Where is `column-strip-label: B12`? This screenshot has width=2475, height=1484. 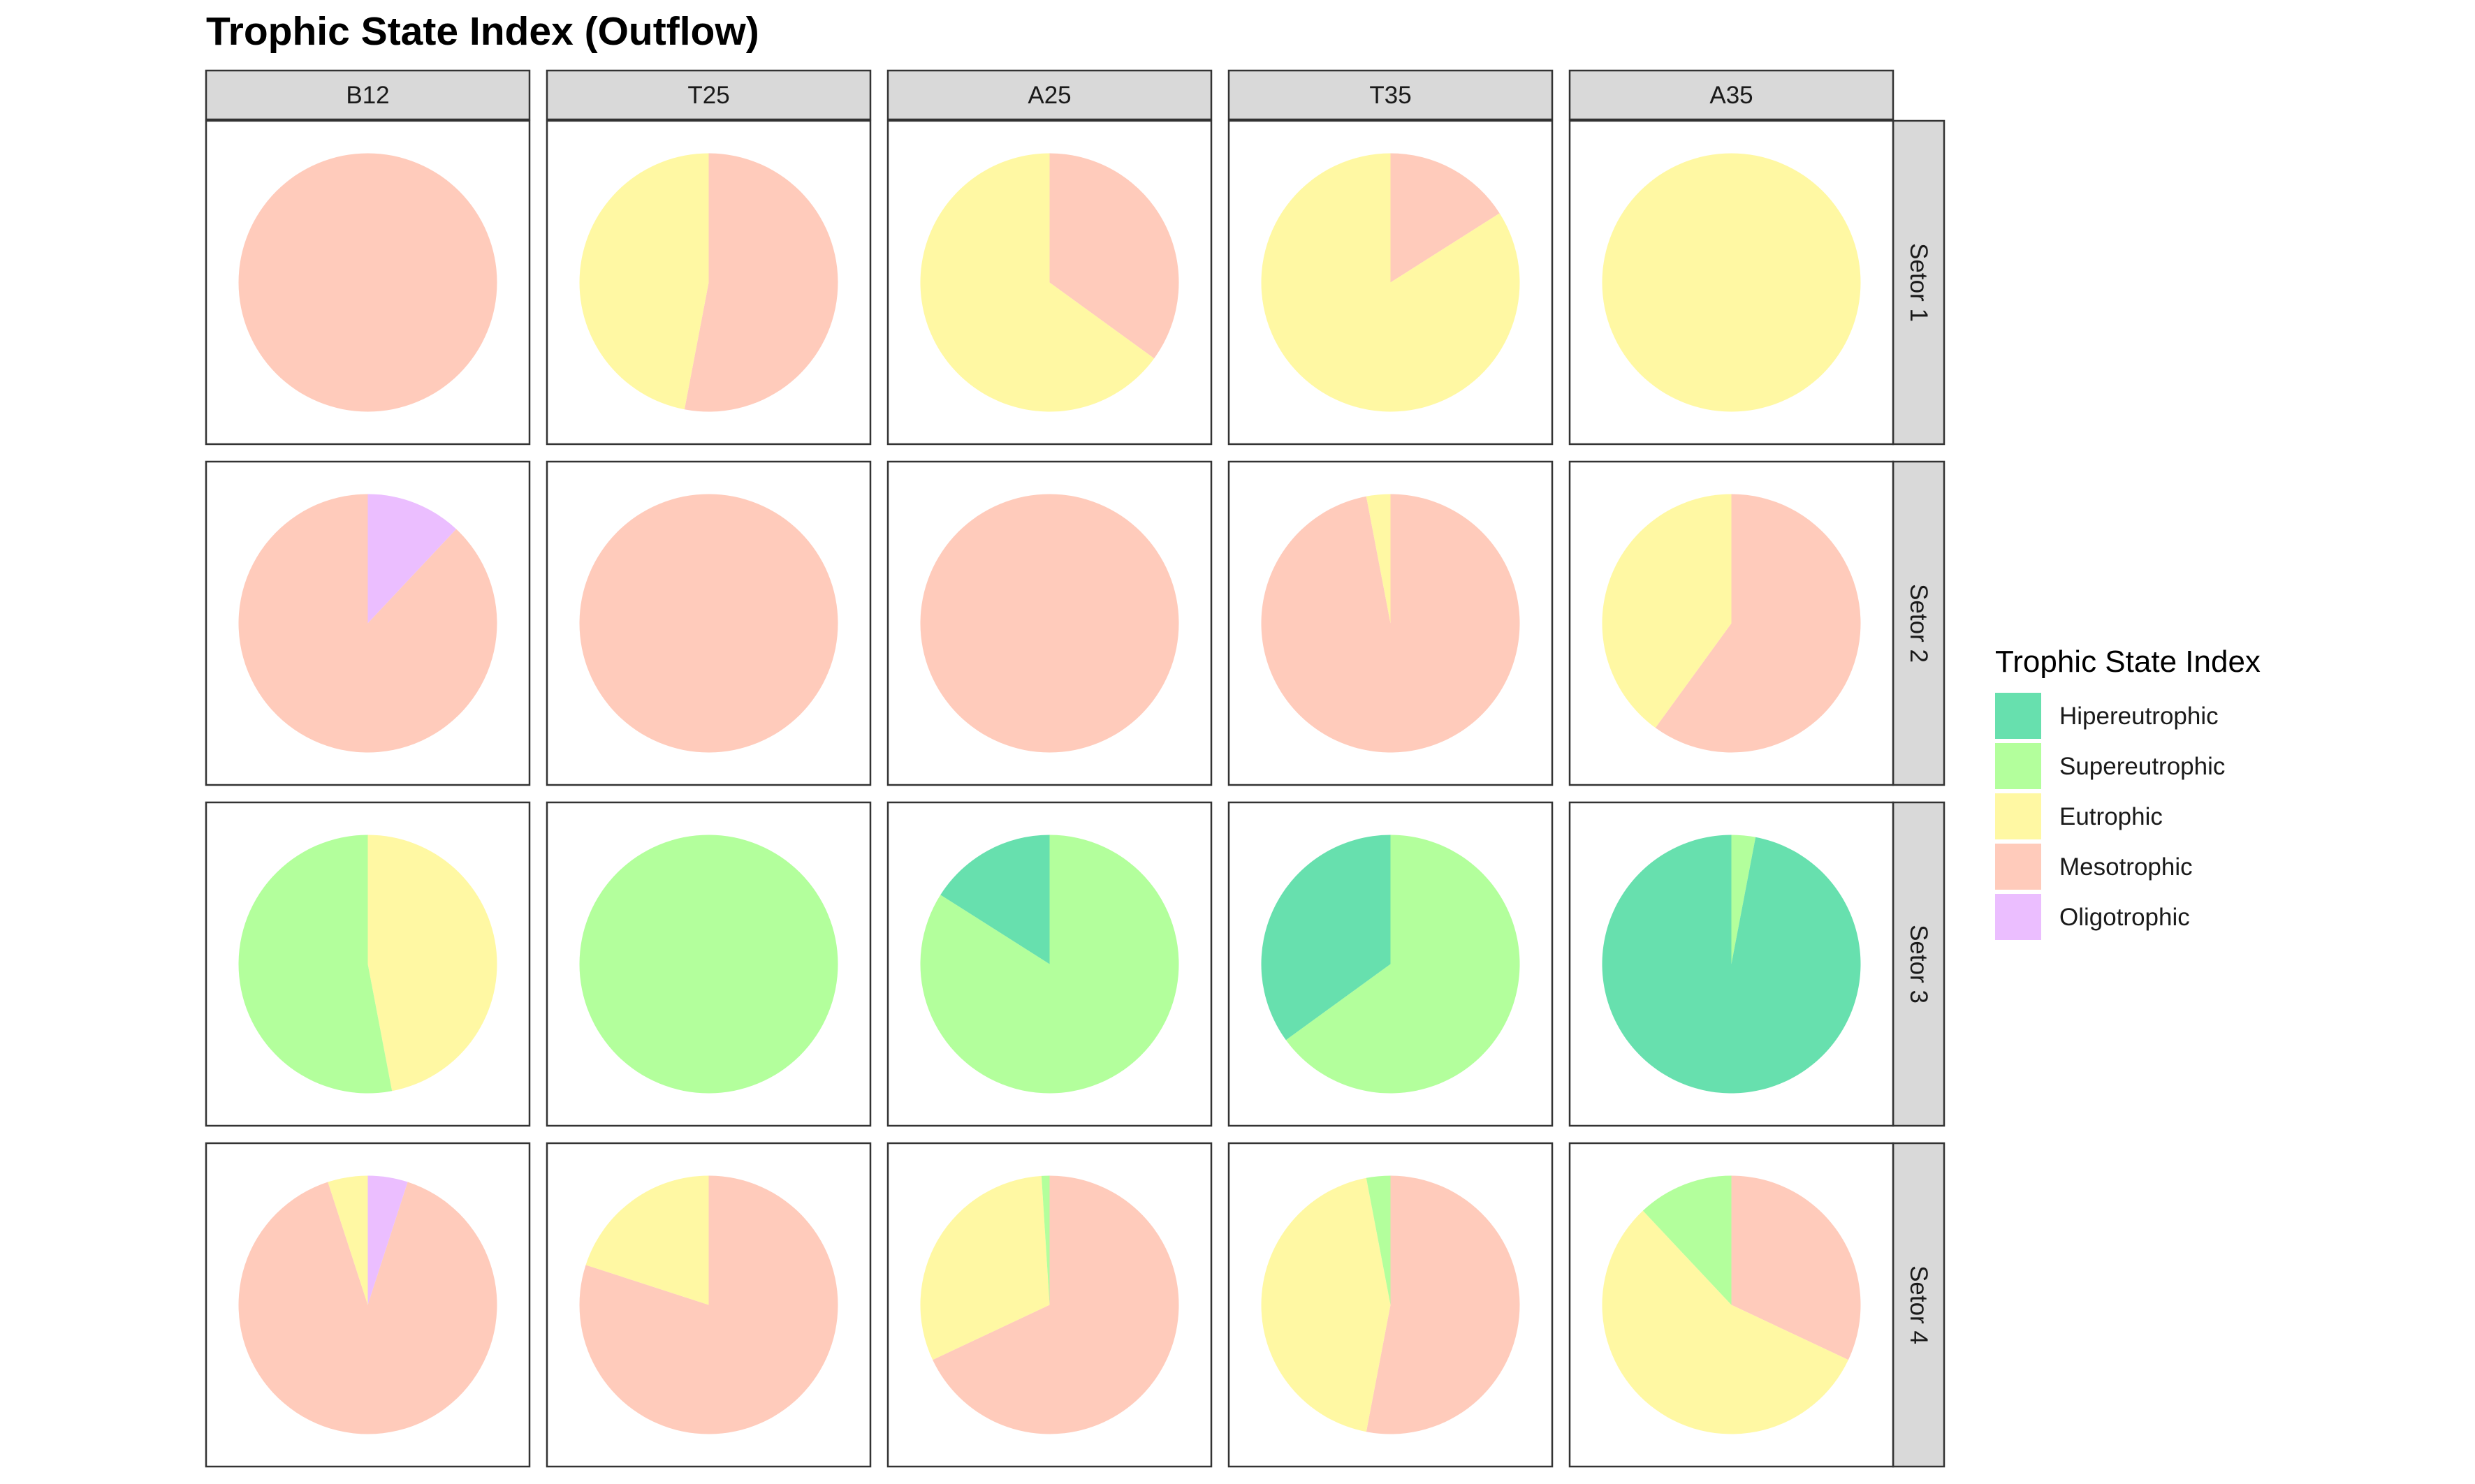
column-strip-label: B12 is located at coordinates (367, 95).